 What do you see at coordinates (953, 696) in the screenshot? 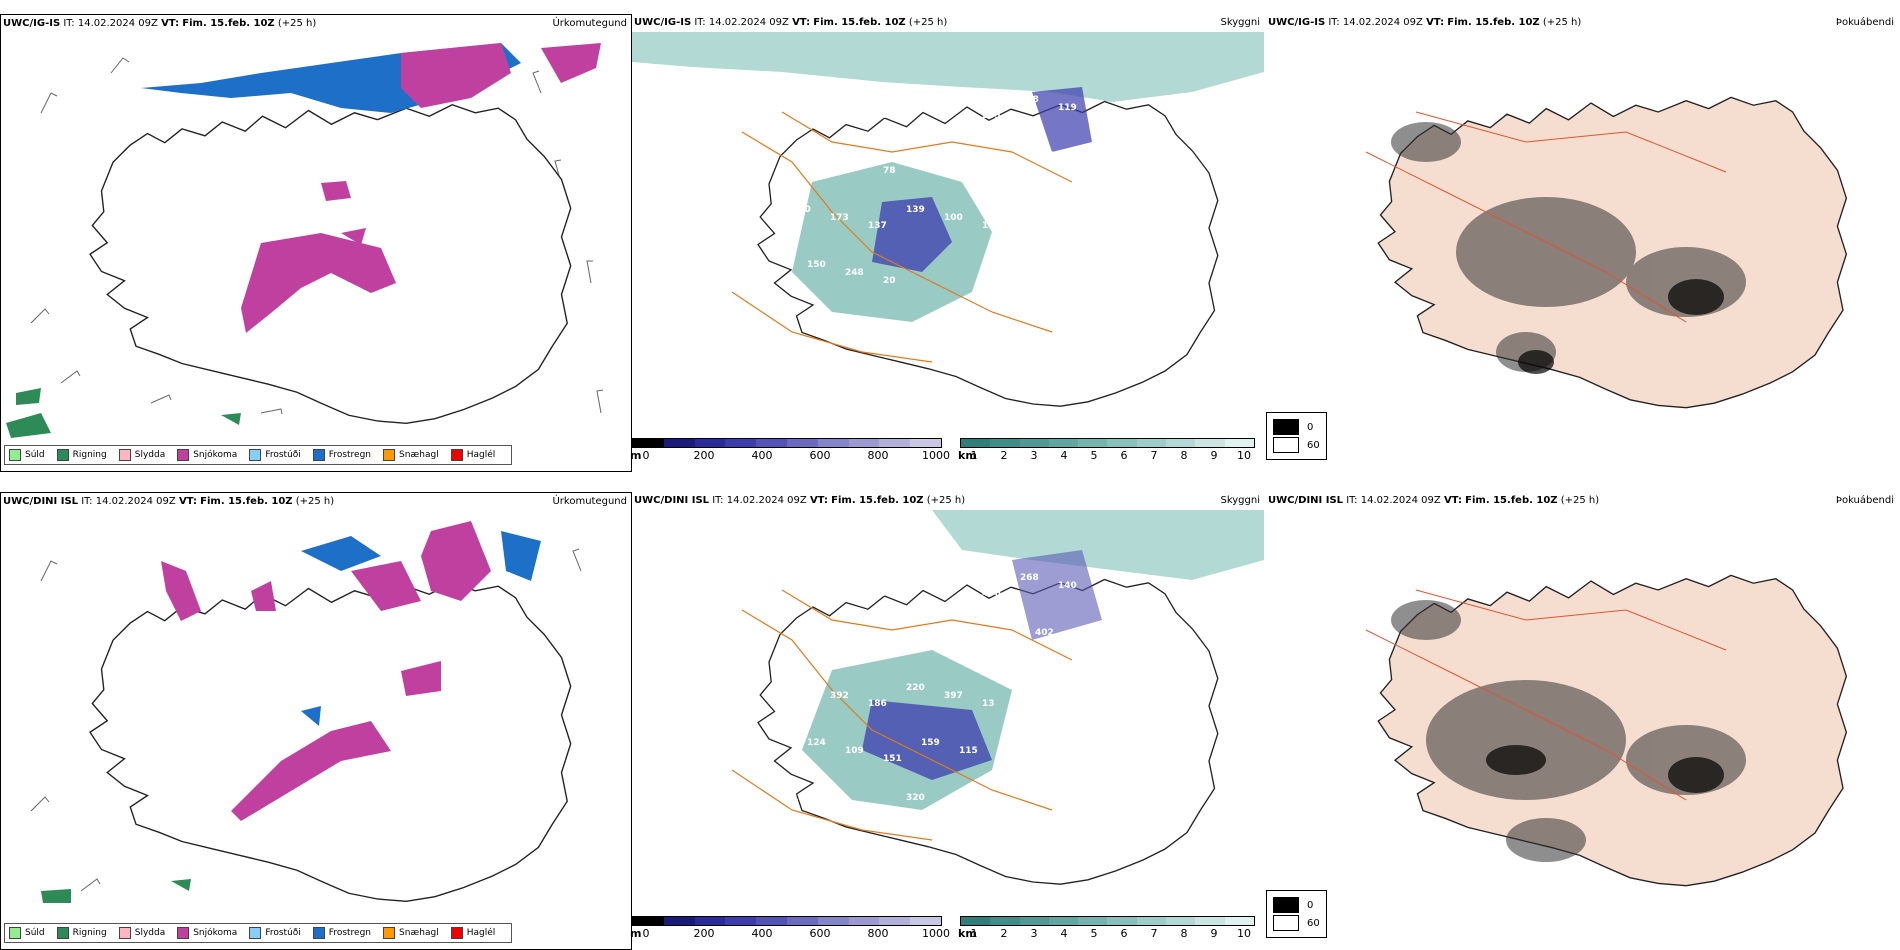
I see `visibility-value-label: 397` at bounding box center [953, 696].